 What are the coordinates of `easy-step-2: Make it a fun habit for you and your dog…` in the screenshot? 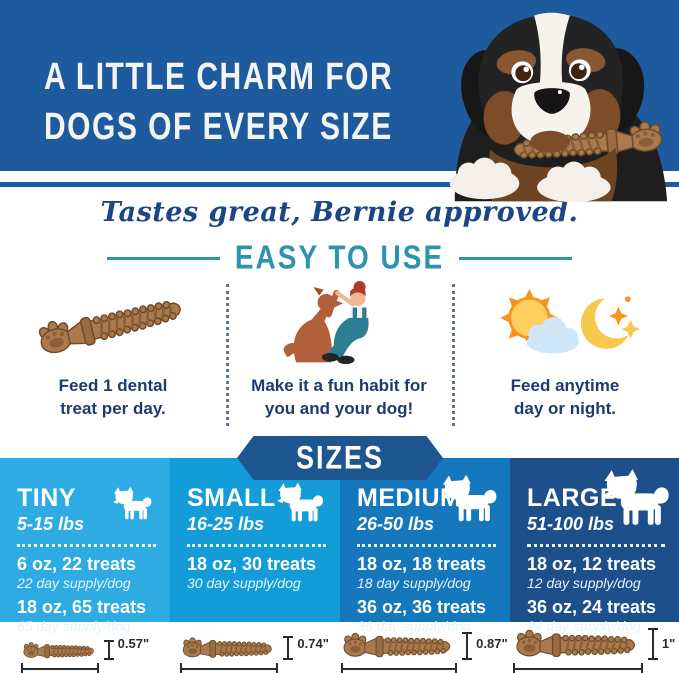 It's located at (339, 365).